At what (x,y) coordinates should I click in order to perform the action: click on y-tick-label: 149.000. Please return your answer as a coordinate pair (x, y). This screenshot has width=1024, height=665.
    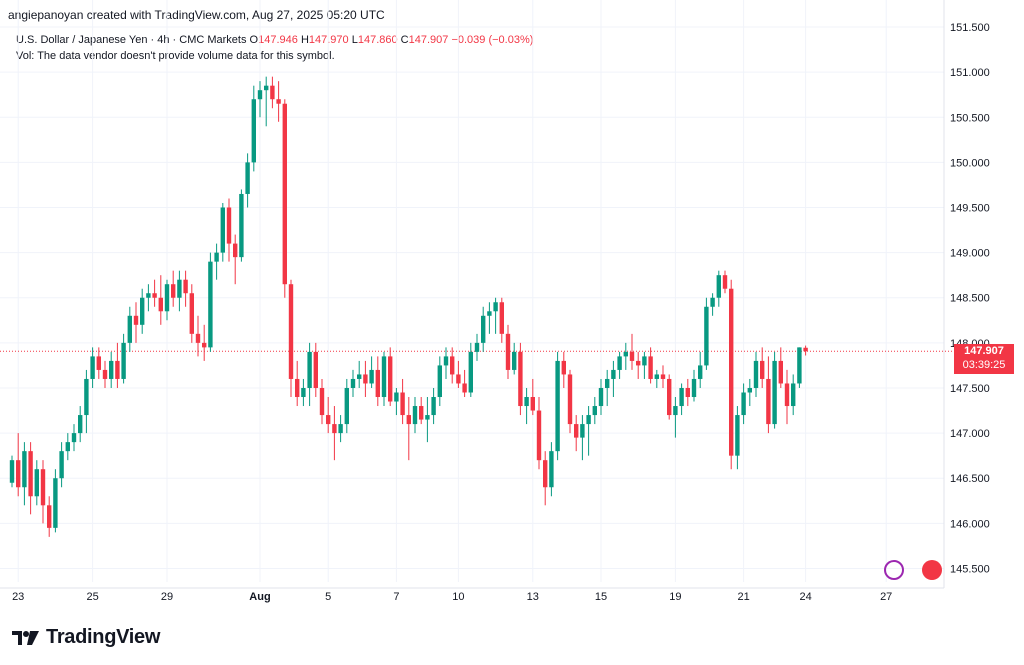
    Looking at the image, I should click on (970, 254).